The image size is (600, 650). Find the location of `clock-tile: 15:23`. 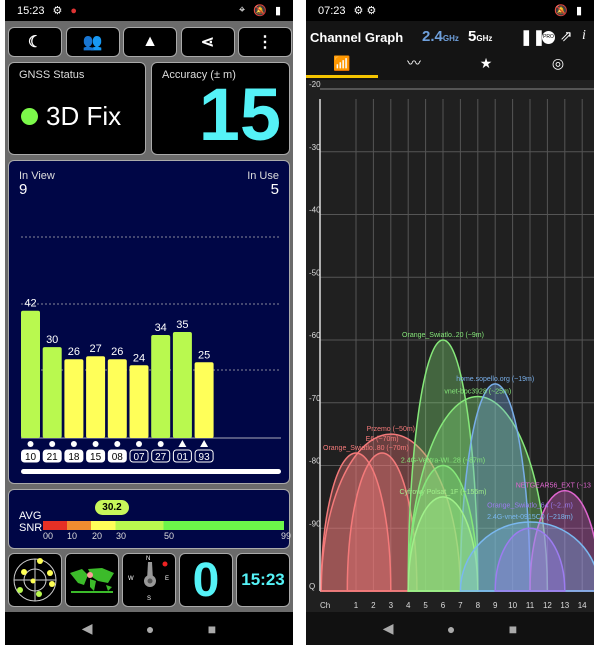

clock-tile: 15:23 is located at coordinates (263, 580).